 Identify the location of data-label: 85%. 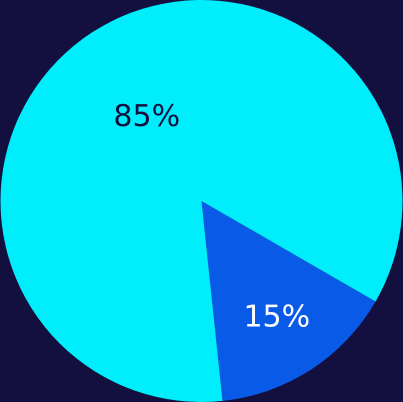
(146, 116).